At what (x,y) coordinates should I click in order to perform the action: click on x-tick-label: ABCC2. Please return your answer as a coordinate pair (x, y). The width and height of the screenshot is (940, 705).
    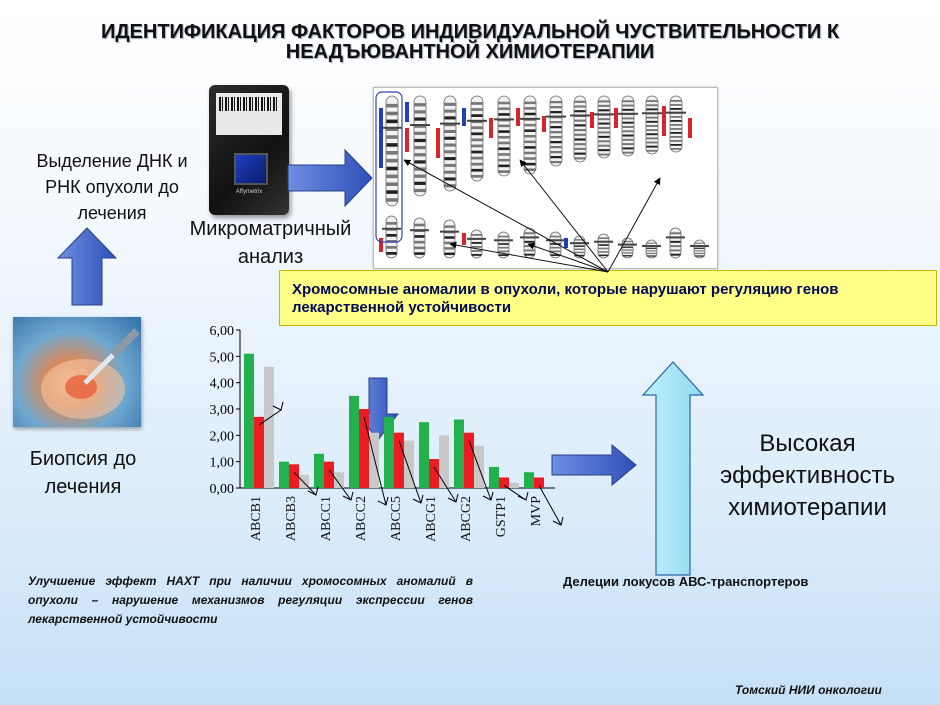
    Looking at the image, I should click on (361, 518).